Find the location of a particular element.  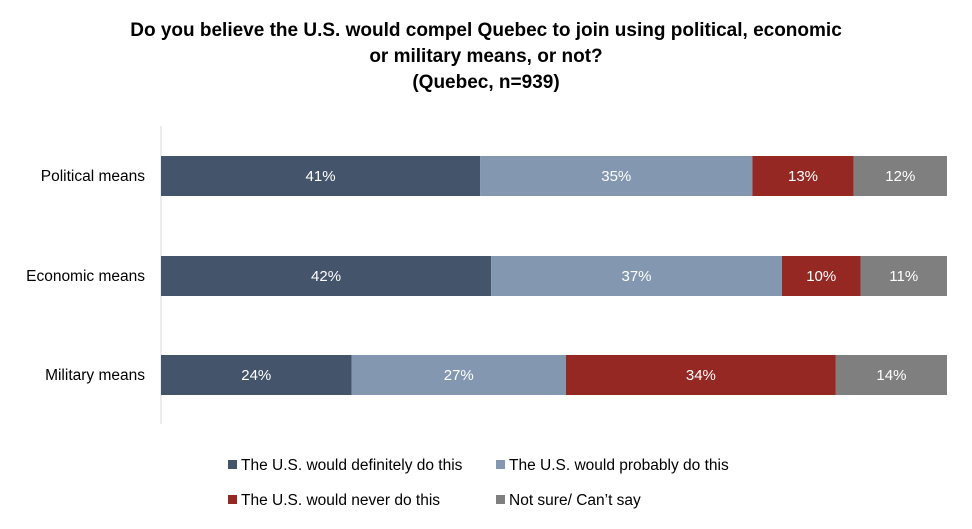

data-label: 37% is located at coordinates (637, 276).